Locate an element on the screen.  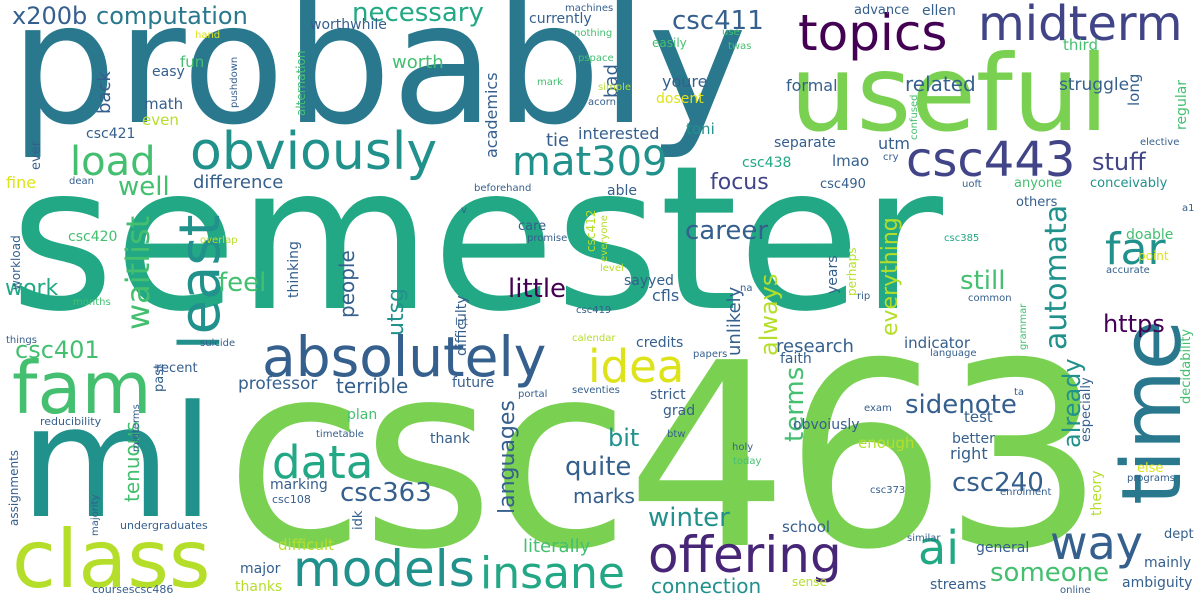
word: v is located at coordinates (464, 210).